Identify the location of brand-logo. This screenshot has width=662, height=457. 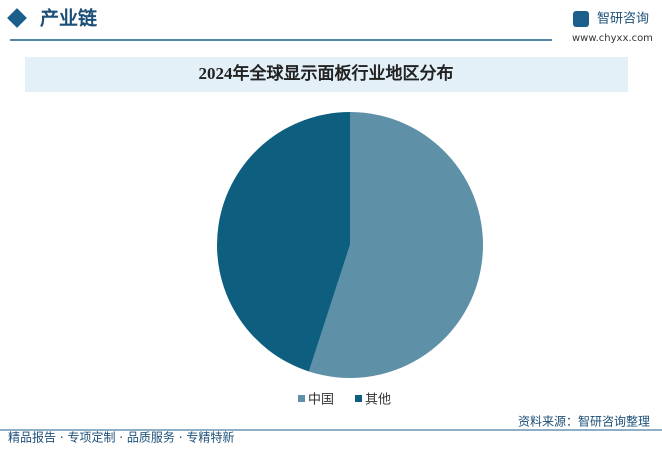
(581, 19).